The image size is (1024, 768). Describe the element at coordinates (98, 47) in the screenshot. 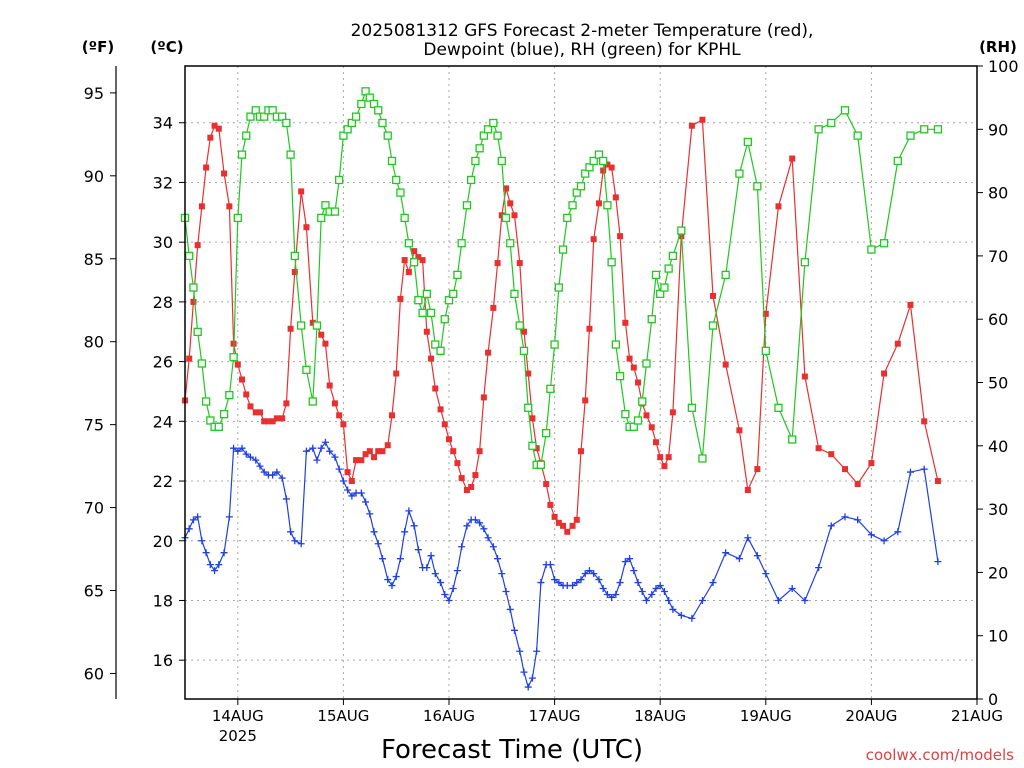

I see `fahrenheit-units-label: (ºF)` at that location.